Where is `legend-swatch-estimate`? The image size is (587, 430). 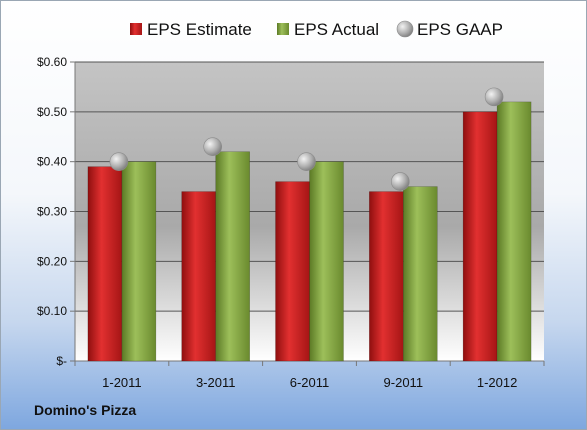 legend-swatch-estimate is located at coordinates (136, 29).